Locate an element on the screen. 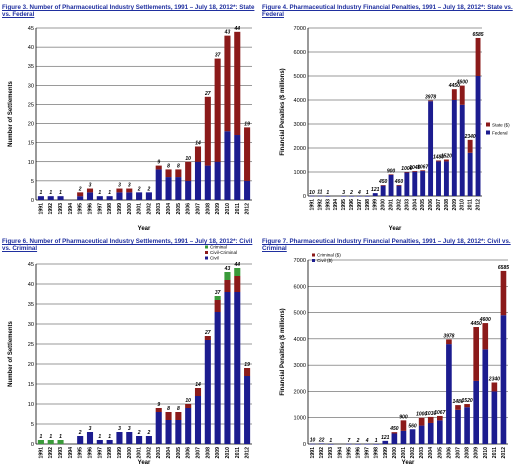 This screenshot has width=520, height=468. total-data-label: 10 is located at coordinates (313, 441).